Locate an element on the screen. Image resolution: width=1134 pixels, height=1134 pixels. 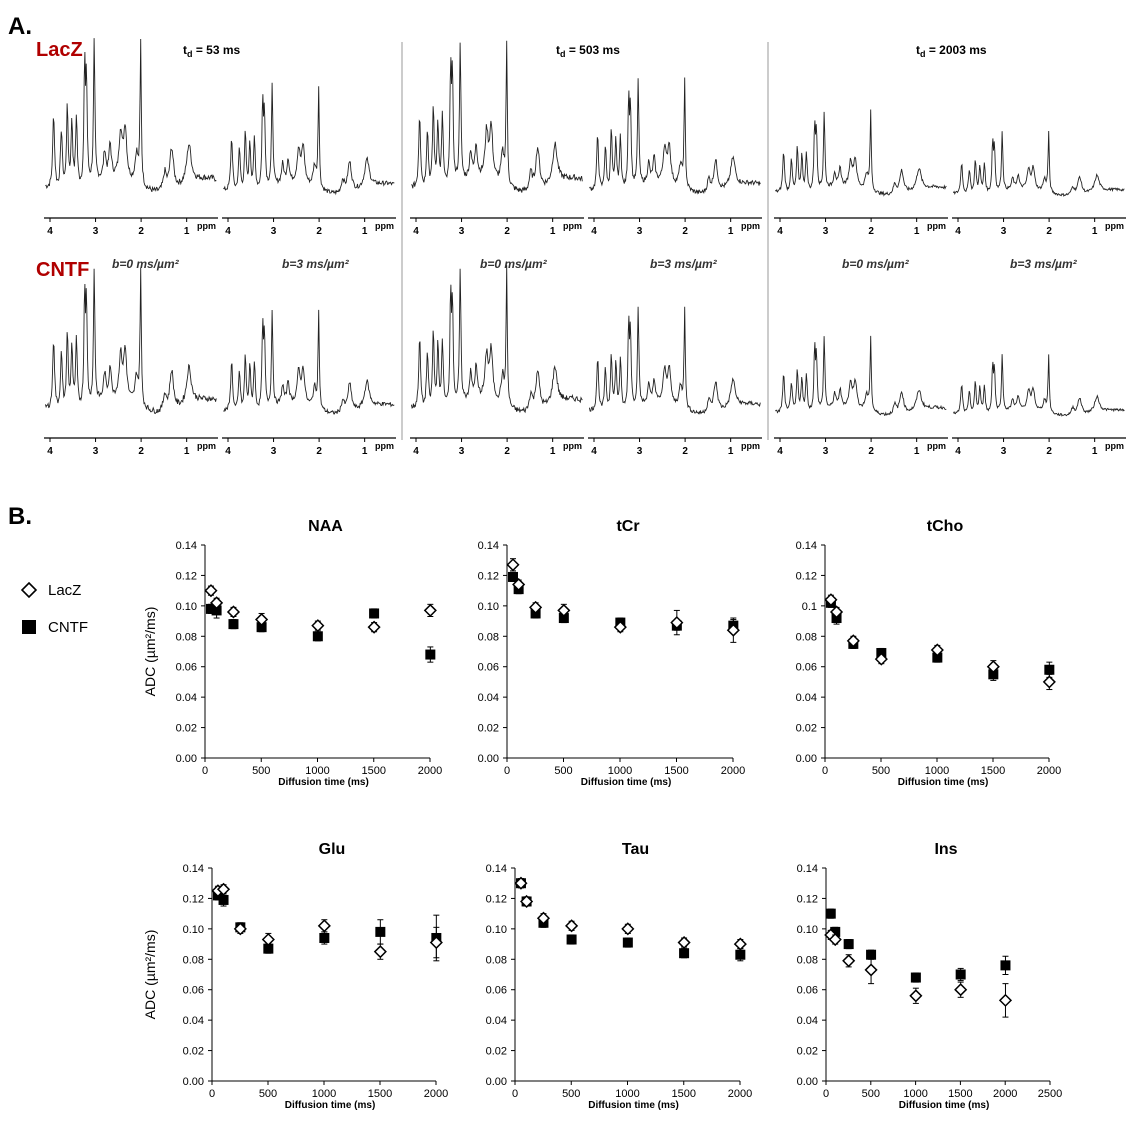
bvalue-label: b=0 ms/µm² is located at coordinates (514, 264).